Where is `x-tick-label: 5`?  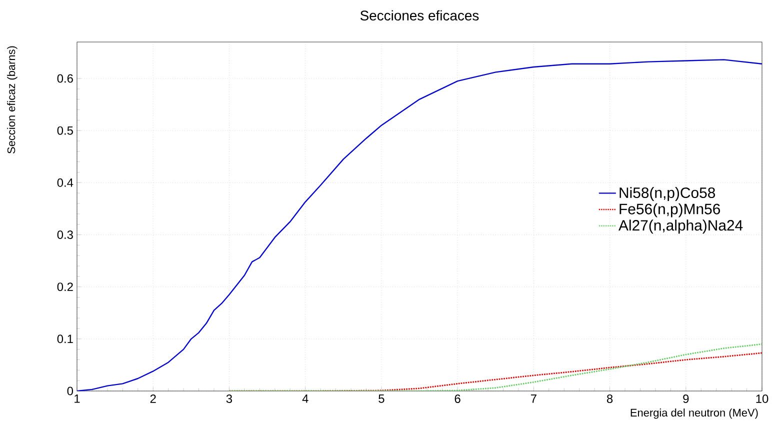
x-tick-label: 5 is located at coordinates (381, 398).